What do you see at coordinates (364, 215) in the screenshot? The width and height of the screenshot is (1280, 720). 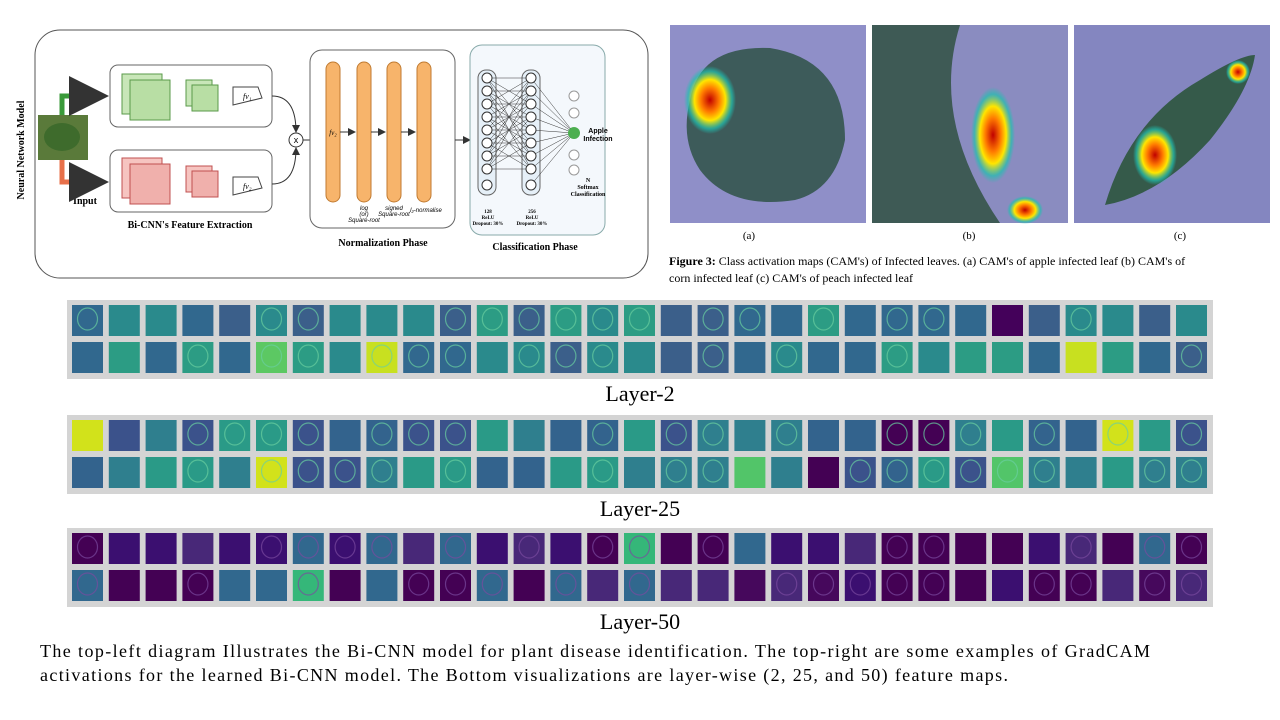 I see `norm-step: log (or) Square-root` at bounding box center [364, 215].